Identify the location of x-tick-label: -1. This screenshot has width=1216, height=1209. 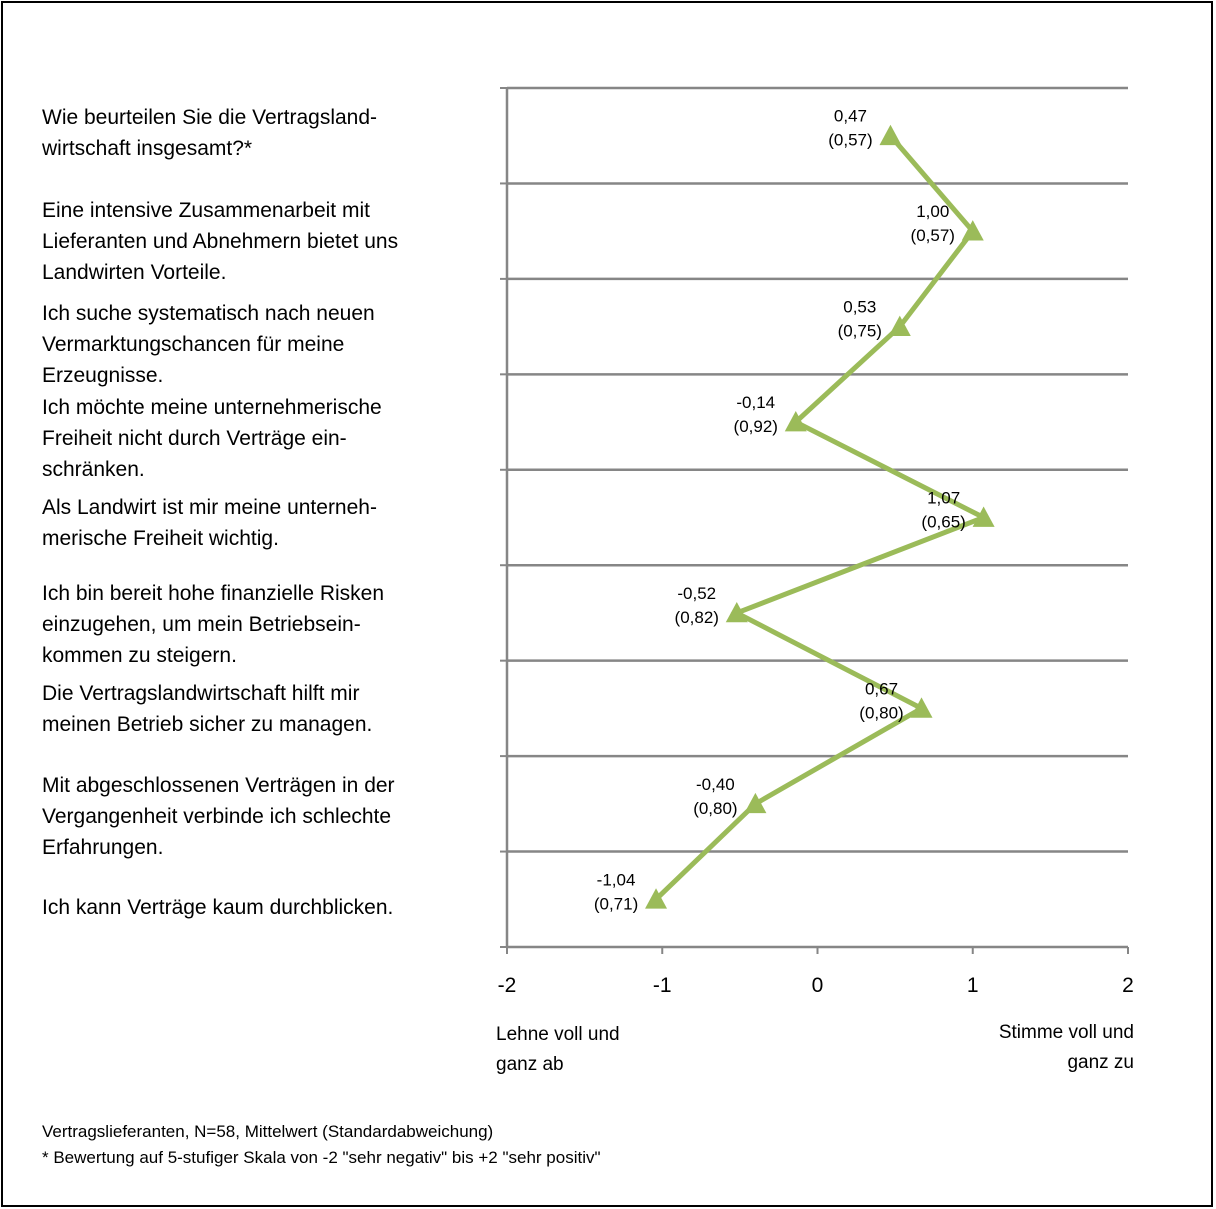
(662, 985).